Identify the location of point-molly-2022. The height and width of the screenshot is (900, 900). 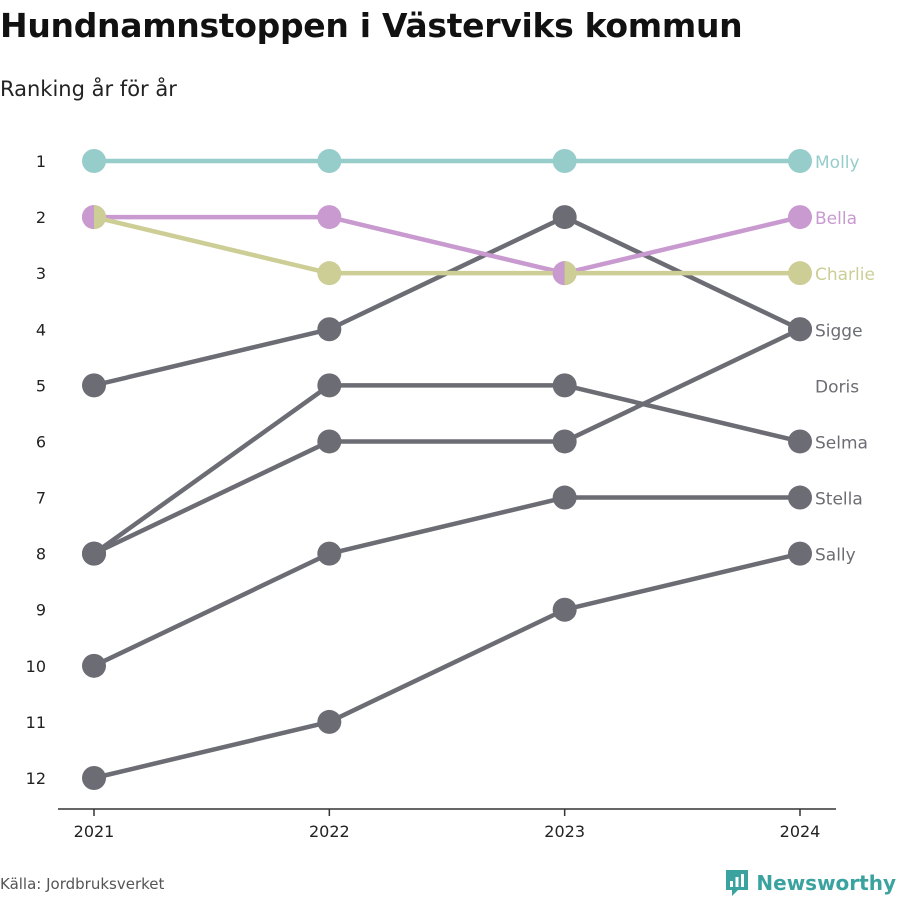
(329, 161).